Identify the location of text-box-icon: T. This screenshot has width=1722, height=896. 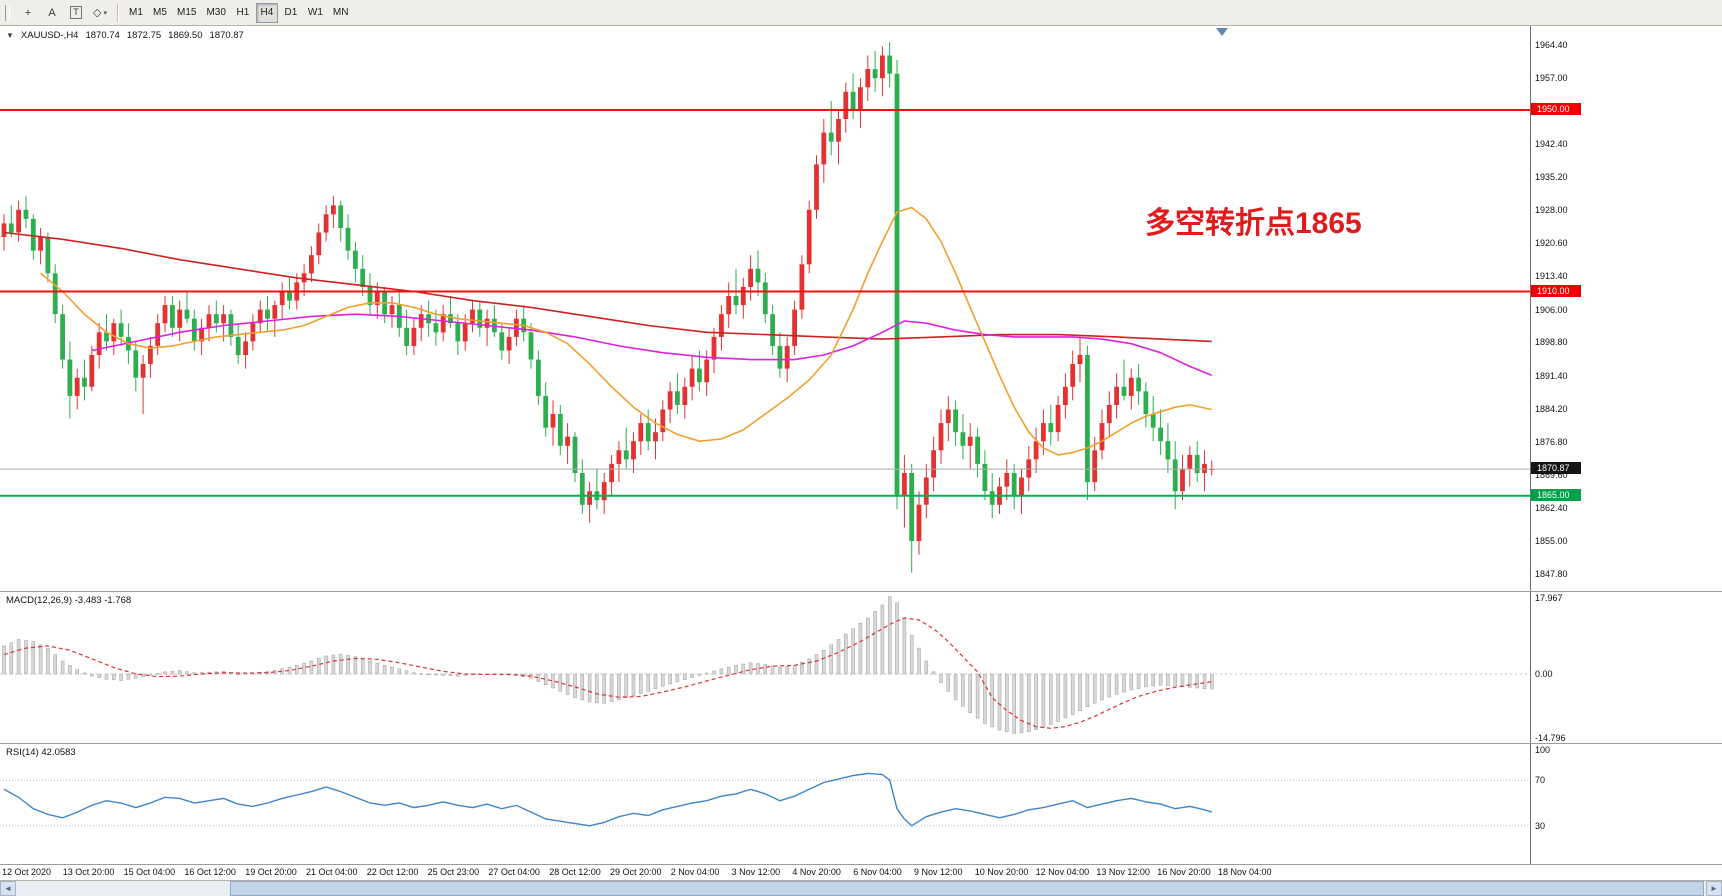
(76, 12).